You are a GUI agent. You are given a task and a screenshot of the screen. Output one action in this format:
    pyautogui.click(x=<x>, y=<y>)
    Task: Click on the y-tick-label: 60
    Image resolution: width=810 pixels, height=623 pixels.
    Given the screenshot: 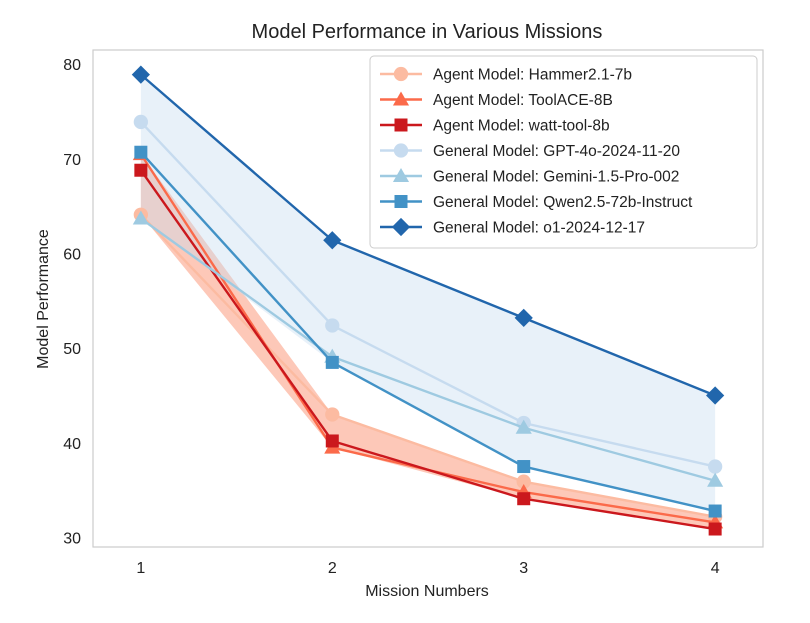 What is the action you would take?
    pyautogui.click(x=72, y=255)
    